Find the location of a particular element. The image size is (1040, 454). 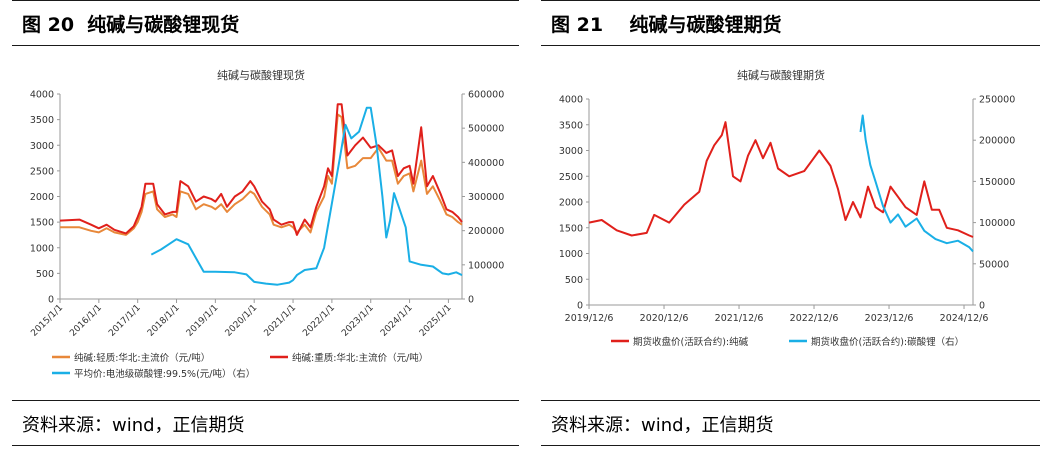

y-tick-label-right: 150000 is located at coordinates (997, 182).